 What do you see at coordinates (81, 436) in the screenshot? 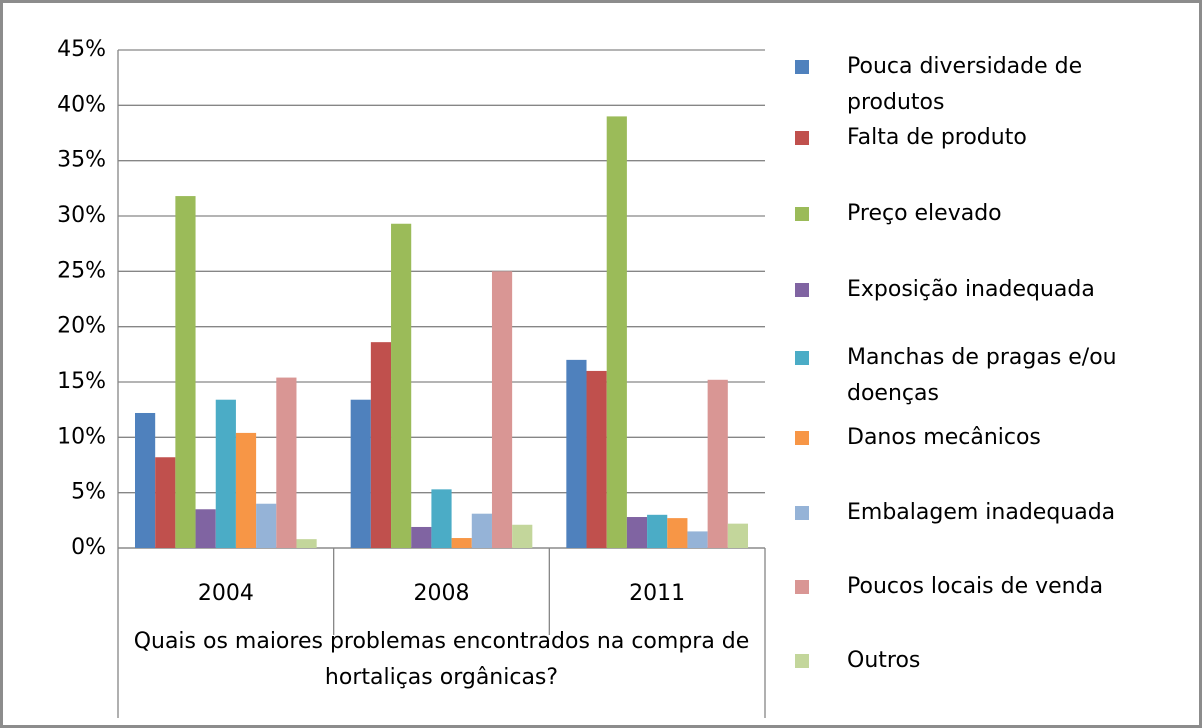
I see `y-tick-label: 10%` at bounding box center [81, 436].